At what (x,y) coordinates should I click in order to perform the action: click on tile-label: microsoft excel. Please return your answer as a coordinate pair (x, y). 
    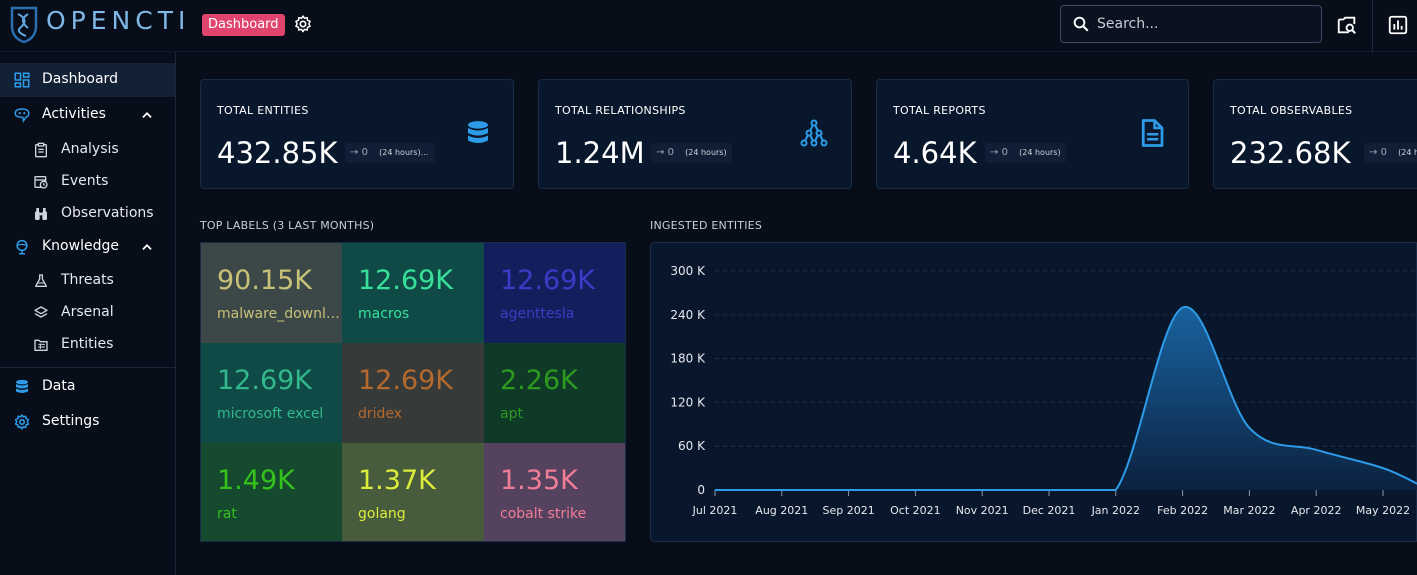
    Looking at the image, I should click on (270, 414).